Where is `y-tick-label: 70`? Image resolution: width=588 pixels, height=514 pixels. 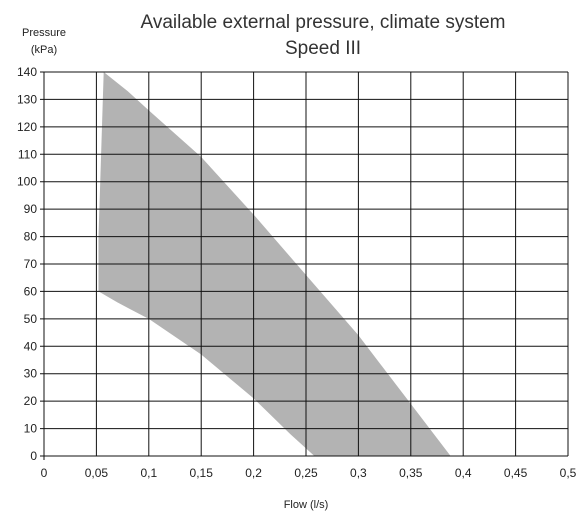
y-tick-label: 70 is located at coordinates (31, 264).